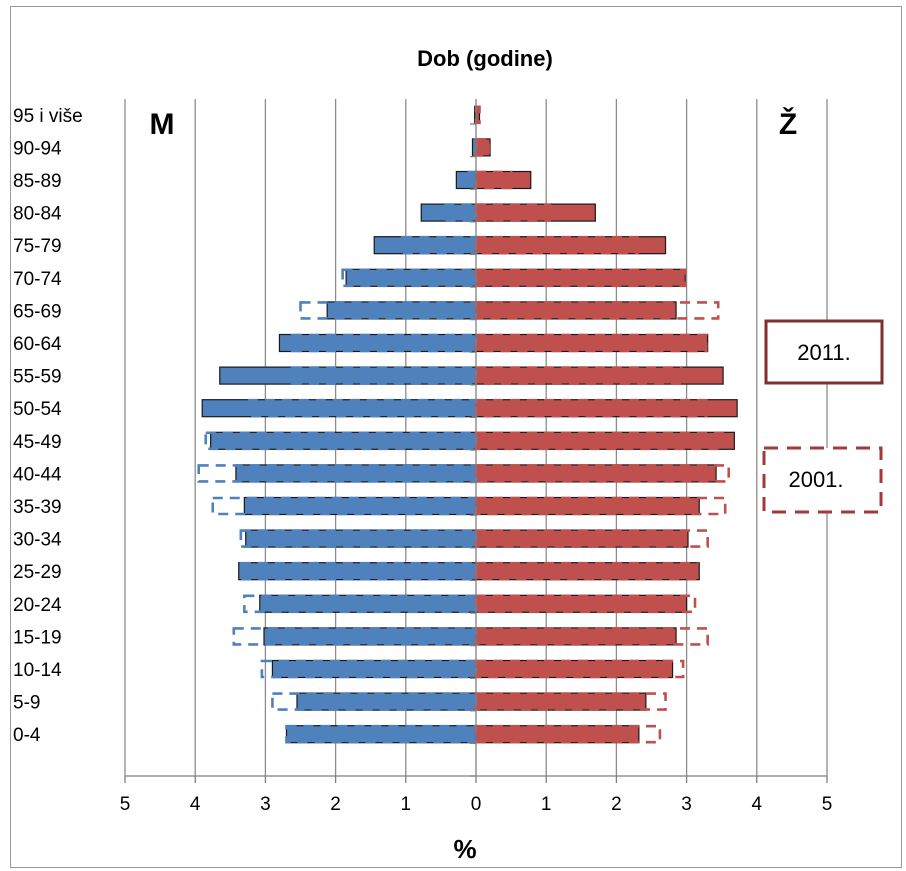 The width and height of the screenshot is (906, 871). What do you see at coordinates (37, 670) in the screenshot?
I see `category-label: 10-14` at bounding box center [37, 670].